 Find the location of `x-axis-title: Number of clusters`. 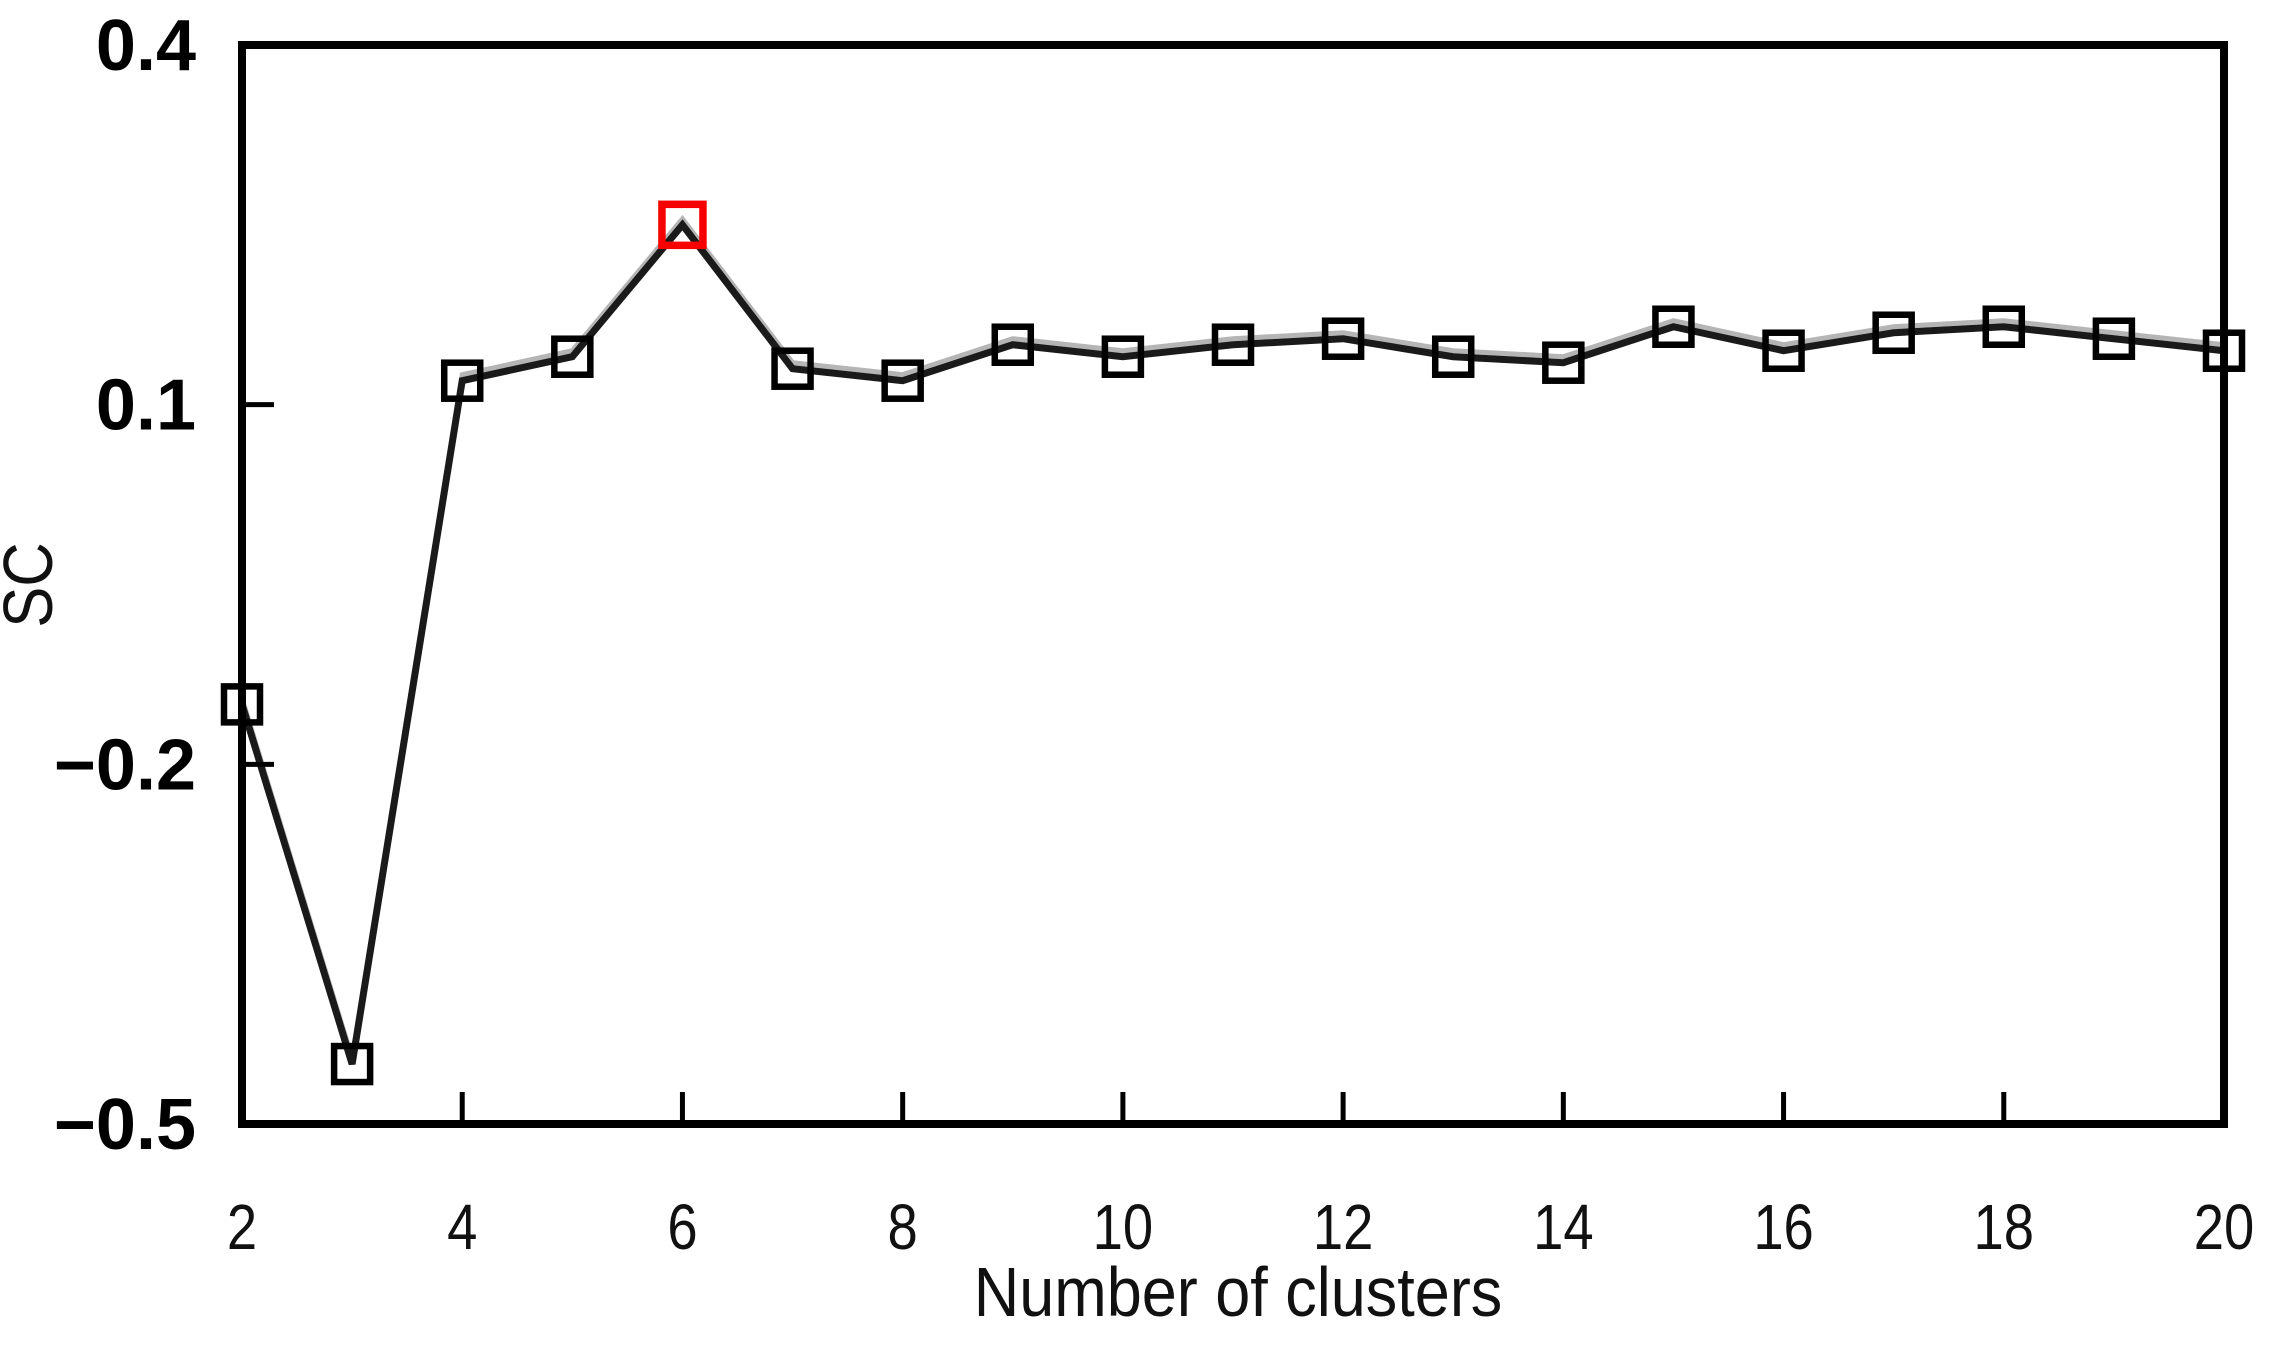

x-axis-title: Number of clusters is located at coordinates (1238, 1293).